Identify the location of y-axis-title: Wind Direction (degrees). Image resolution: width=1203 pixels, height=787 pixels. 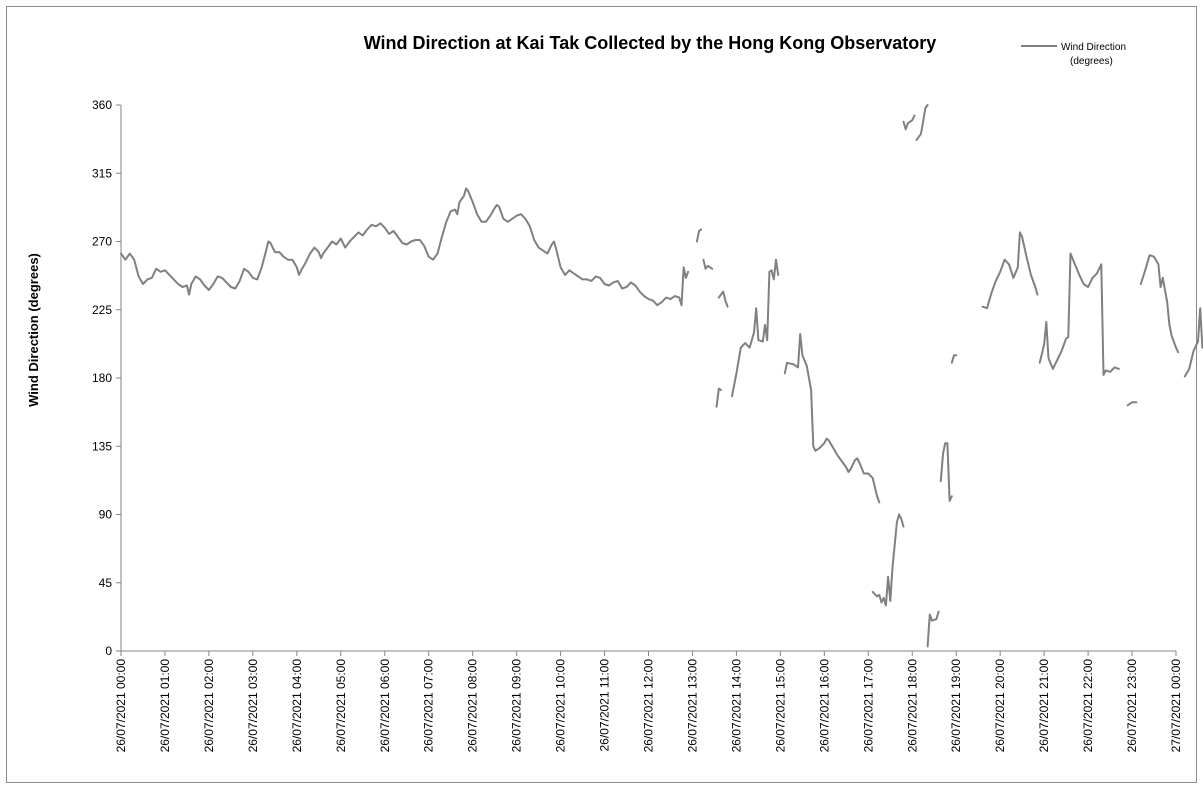
(33, 330).